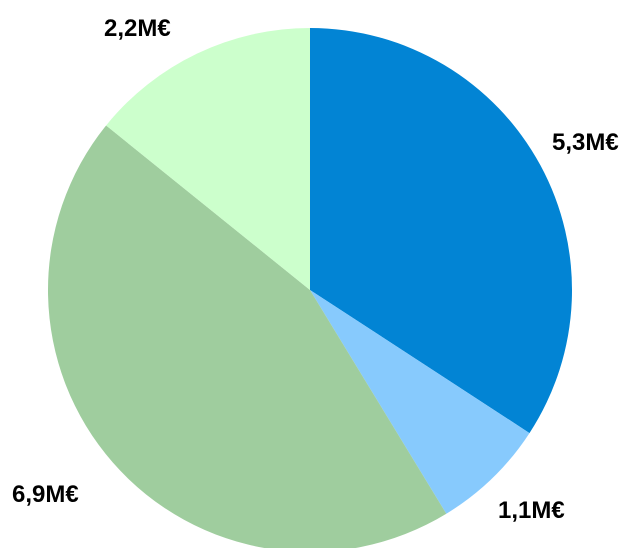 The image size is (643, 548). What do you see at coordinates (45, 494) in the screenshot?
I see `data-label-slice-3: 6,9M€` at bounding box center [45, 494].